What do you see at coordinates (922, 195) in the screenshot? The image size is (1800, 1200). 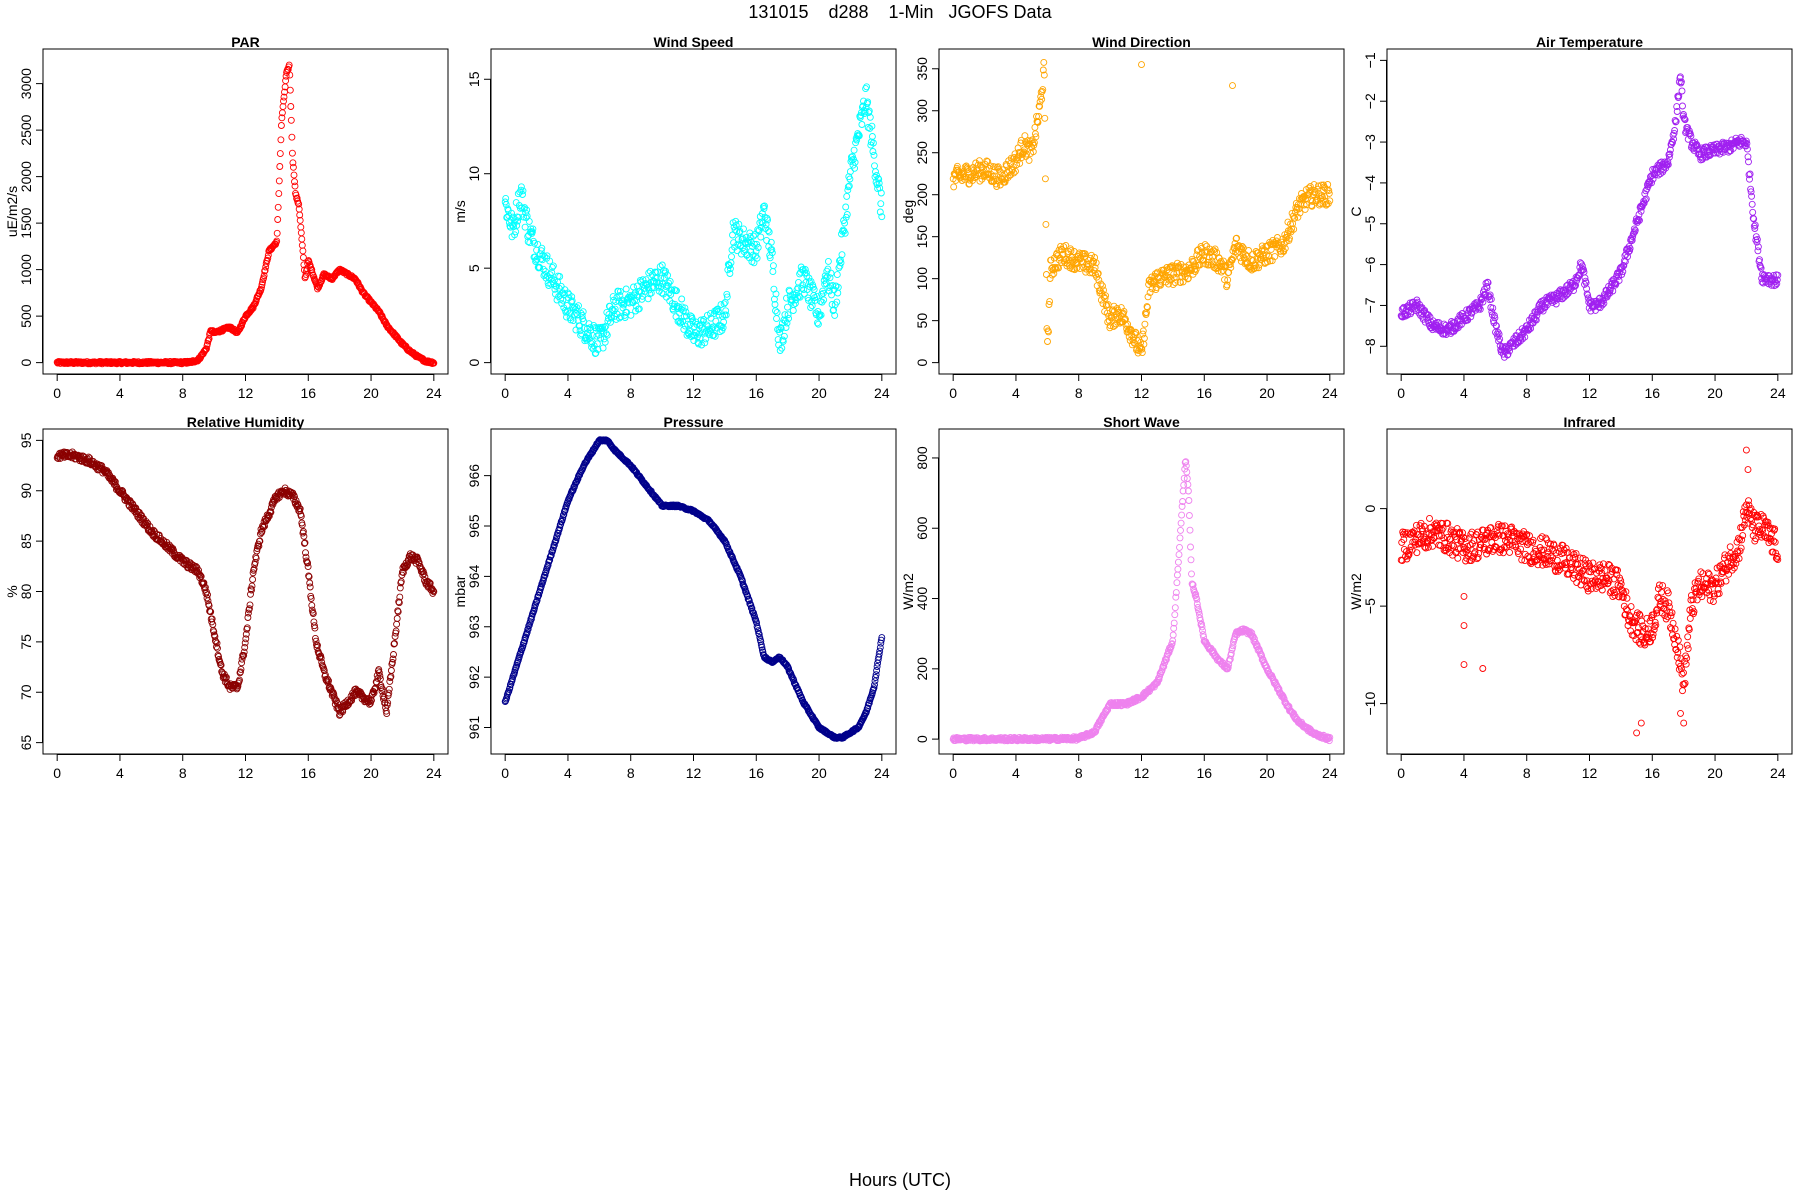 I see `y-tick-label: 200` at bounding box center [922, 195].